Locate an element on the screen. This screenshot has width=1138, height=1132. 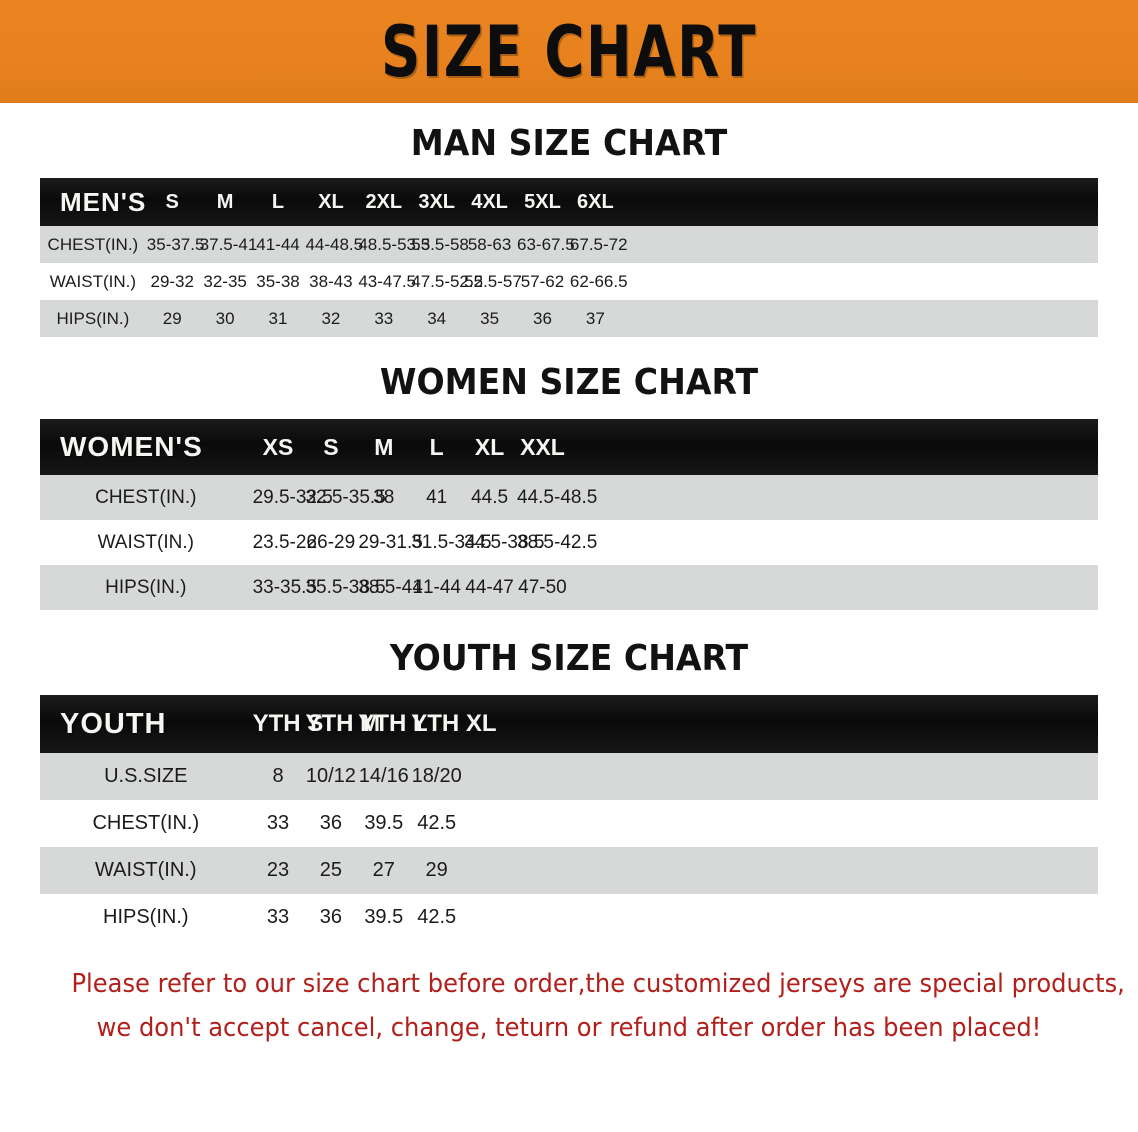
men-size-header: 2XL is located at coordinates (384, 201).